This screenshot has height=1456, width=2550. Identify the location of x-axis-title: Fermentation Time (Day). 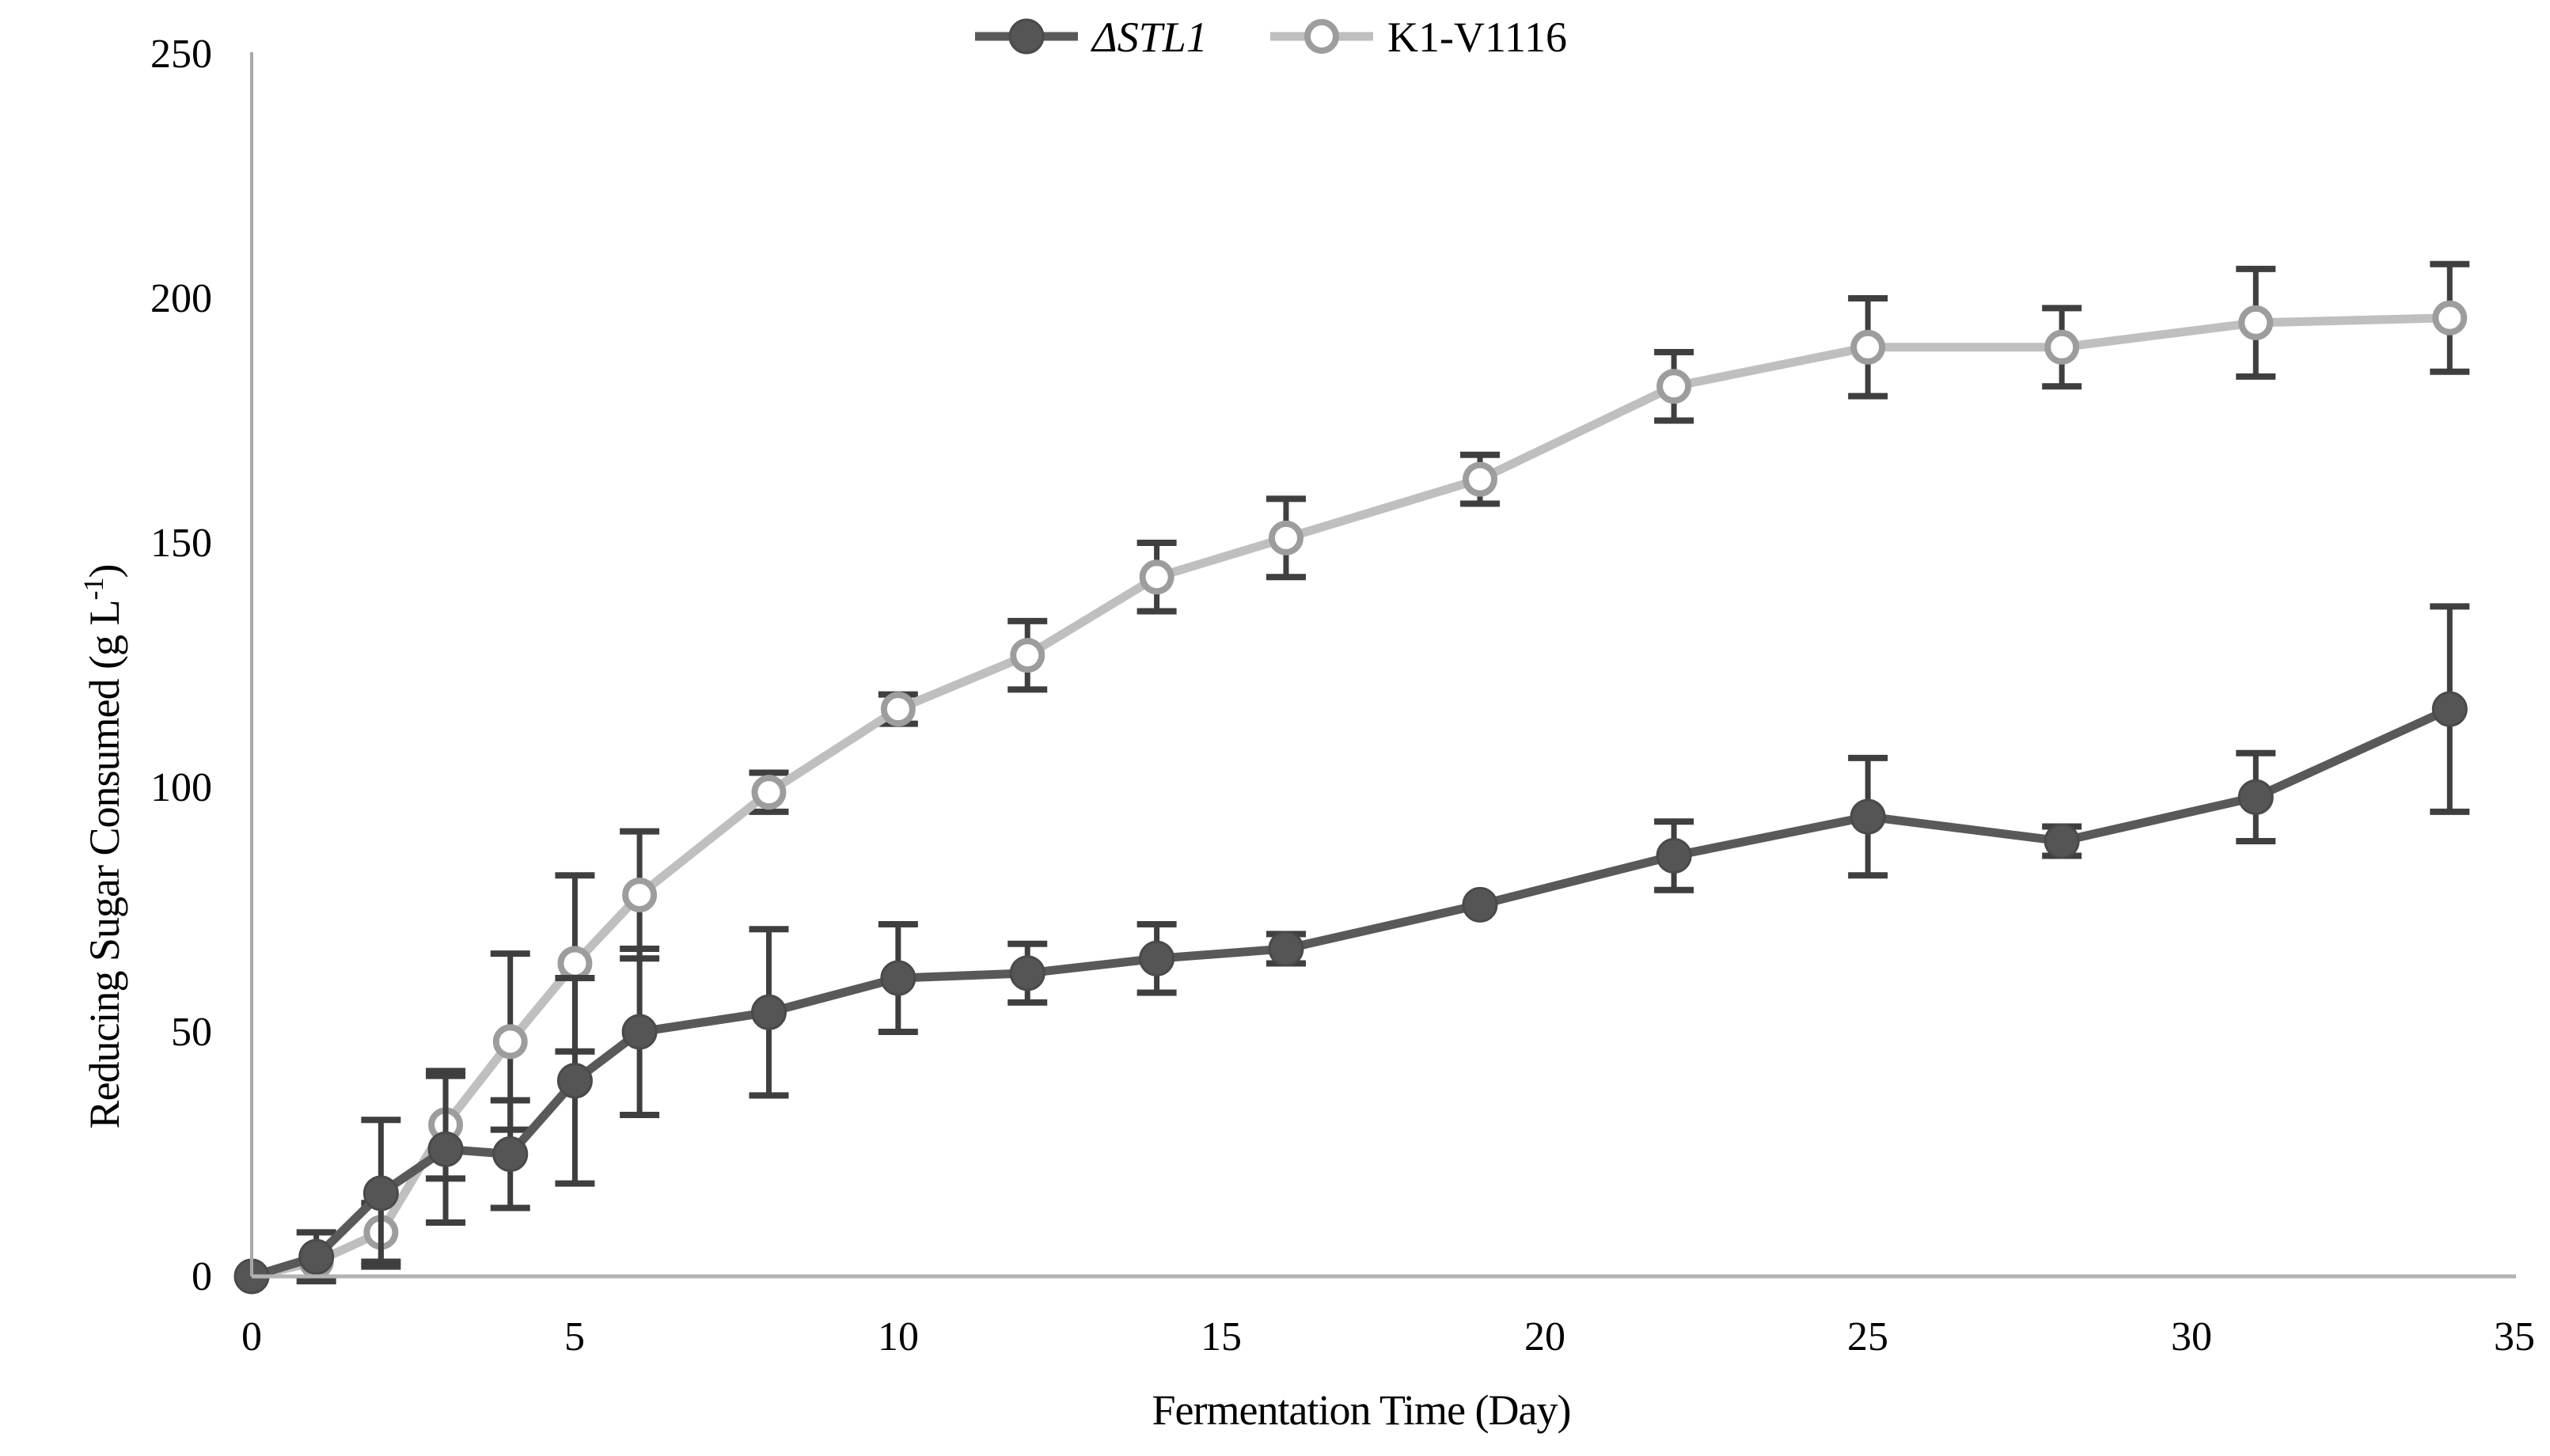
(1361, 1410).